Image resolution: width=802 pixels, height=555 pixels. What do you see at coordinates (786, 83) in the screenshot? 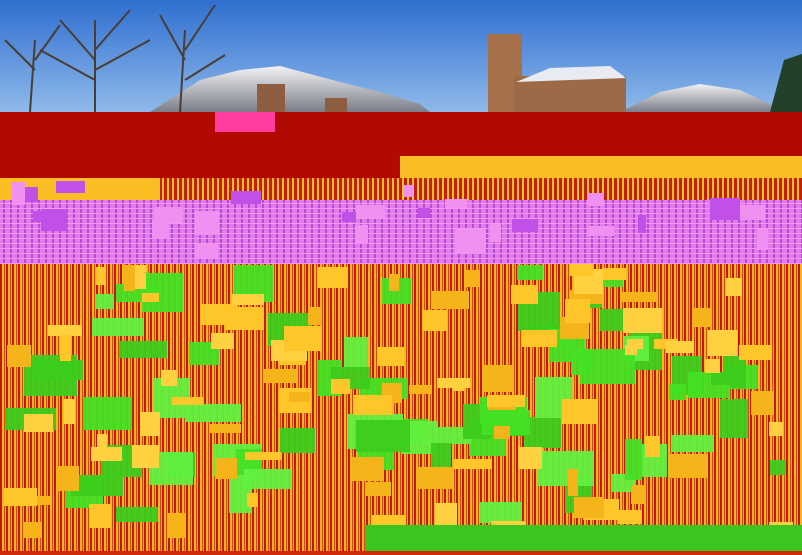
I see `evergreen` at bounding box center [786, 83].